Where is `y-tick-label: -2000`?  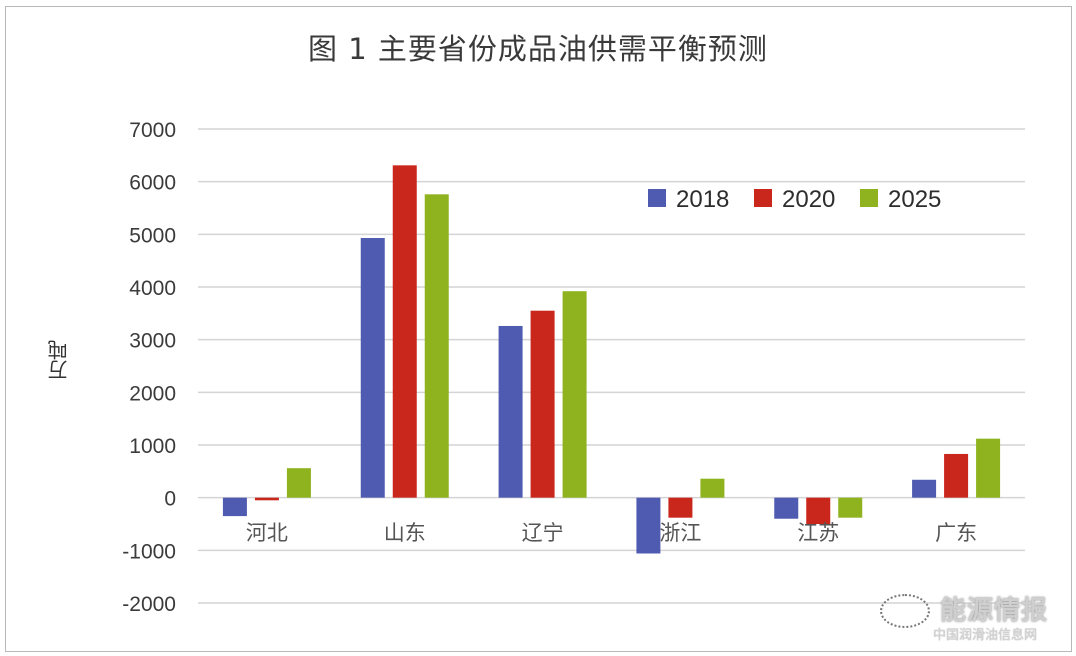 y-tick-label: -2000 is located at coordinates (149, 604).